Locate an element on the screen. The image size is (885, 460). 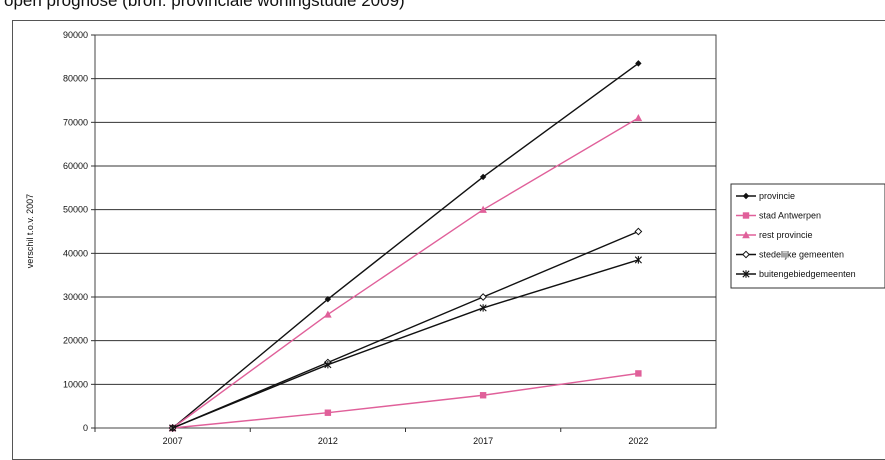
legend-item: provincie is located at coordinates (765, 196).